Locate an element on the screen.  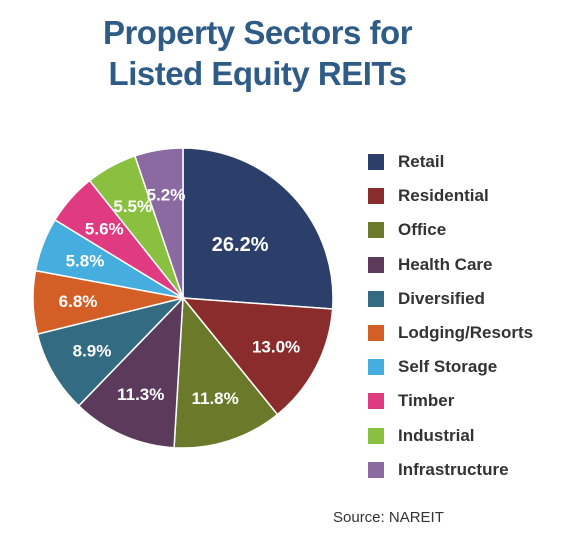
pie-slice-diversified is located at coordinates (111, 351).